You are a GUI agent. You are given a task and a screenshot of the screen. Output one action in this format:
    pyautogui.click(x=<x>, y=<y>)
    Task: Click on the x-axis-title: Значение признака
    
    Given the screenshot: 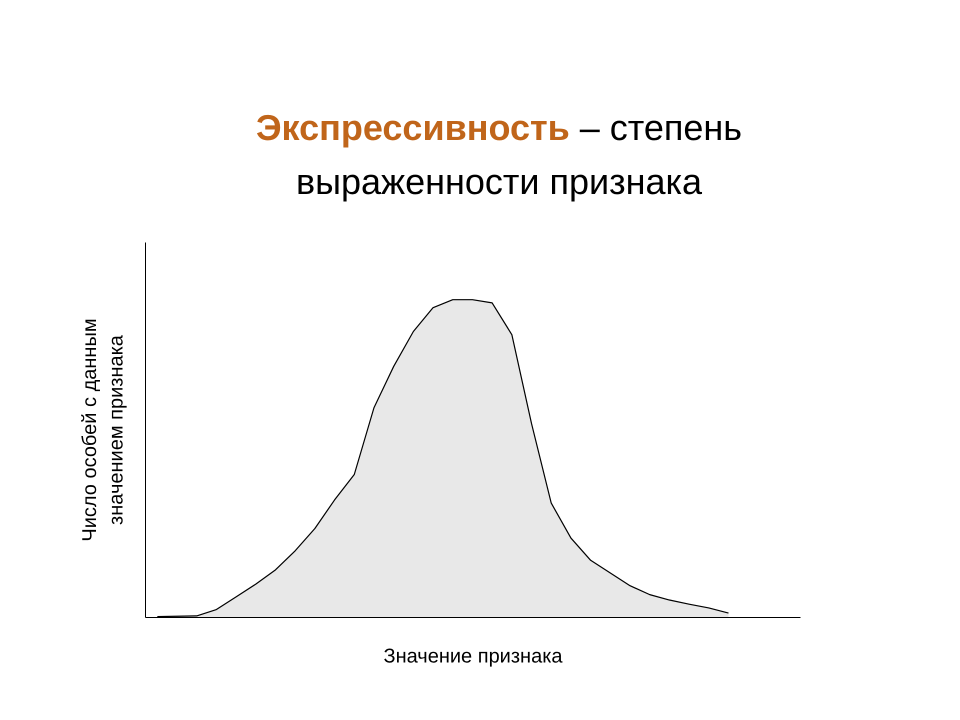 What is the action you would take?
    pyautogui.click(x=473, y=657)
    